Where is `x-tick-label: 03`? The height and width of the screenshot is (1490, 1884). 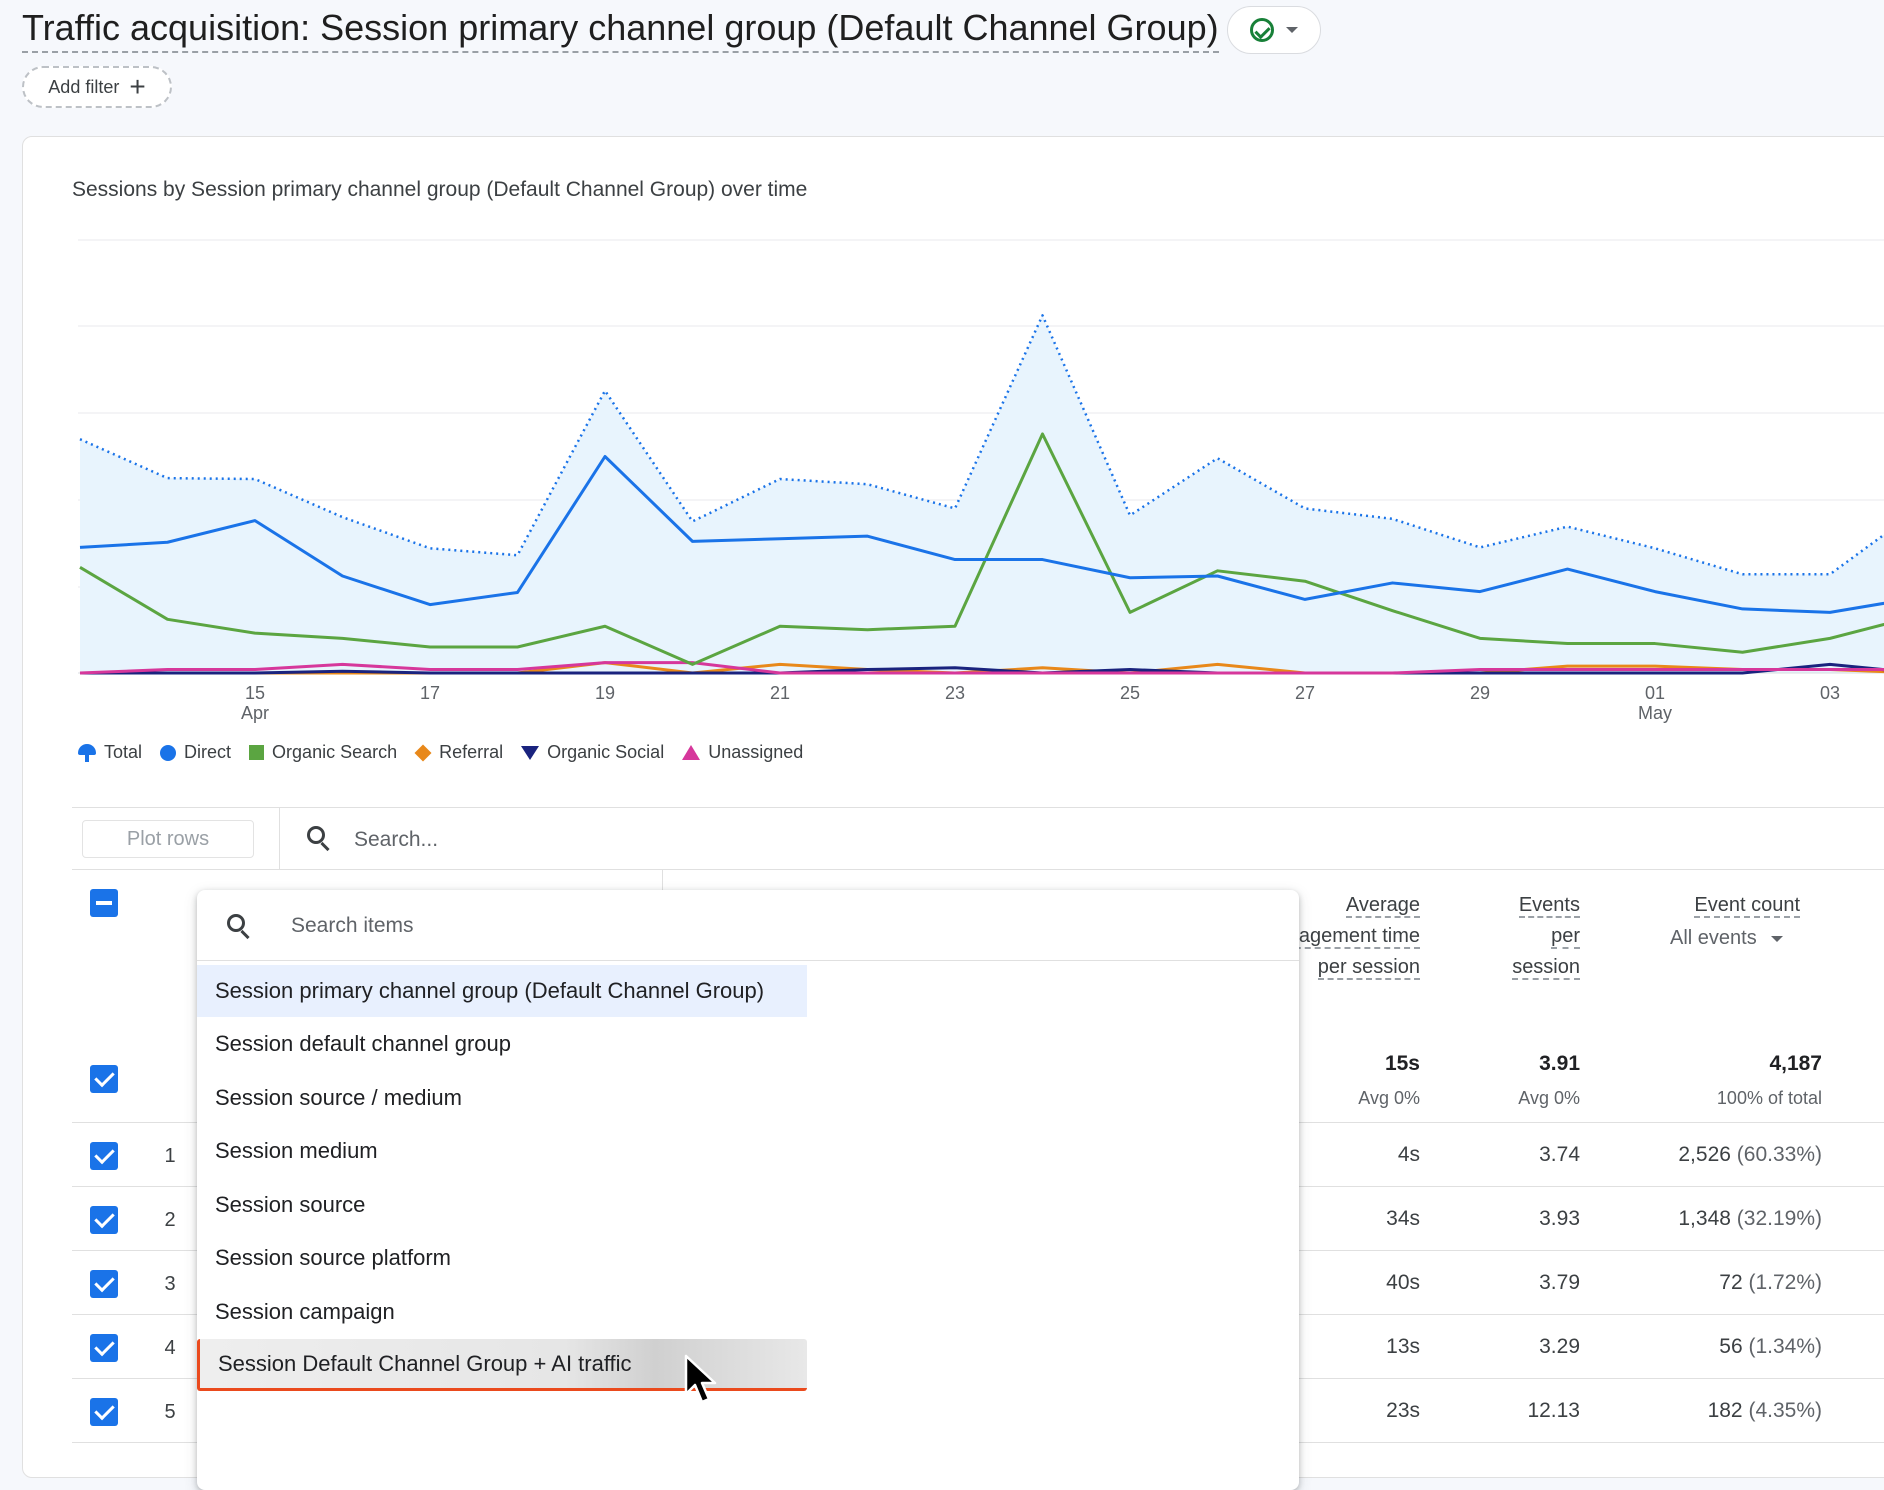
x-tick-label: 03 is located at coordinates (1830, 693).